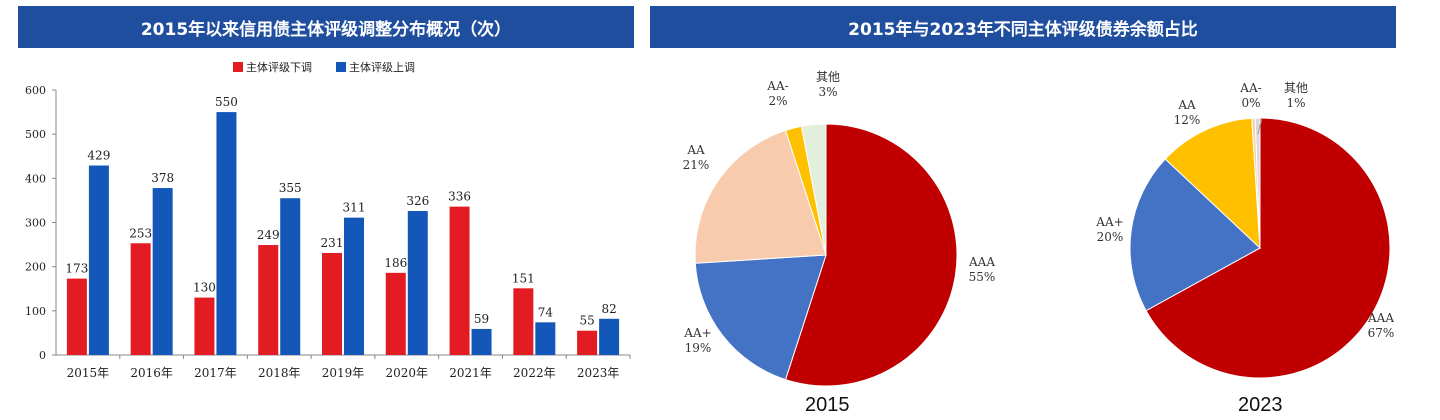 The height and width of the screenshot is (420, 1440). I want to click on bar-value-label: 173, so click(76, 269).